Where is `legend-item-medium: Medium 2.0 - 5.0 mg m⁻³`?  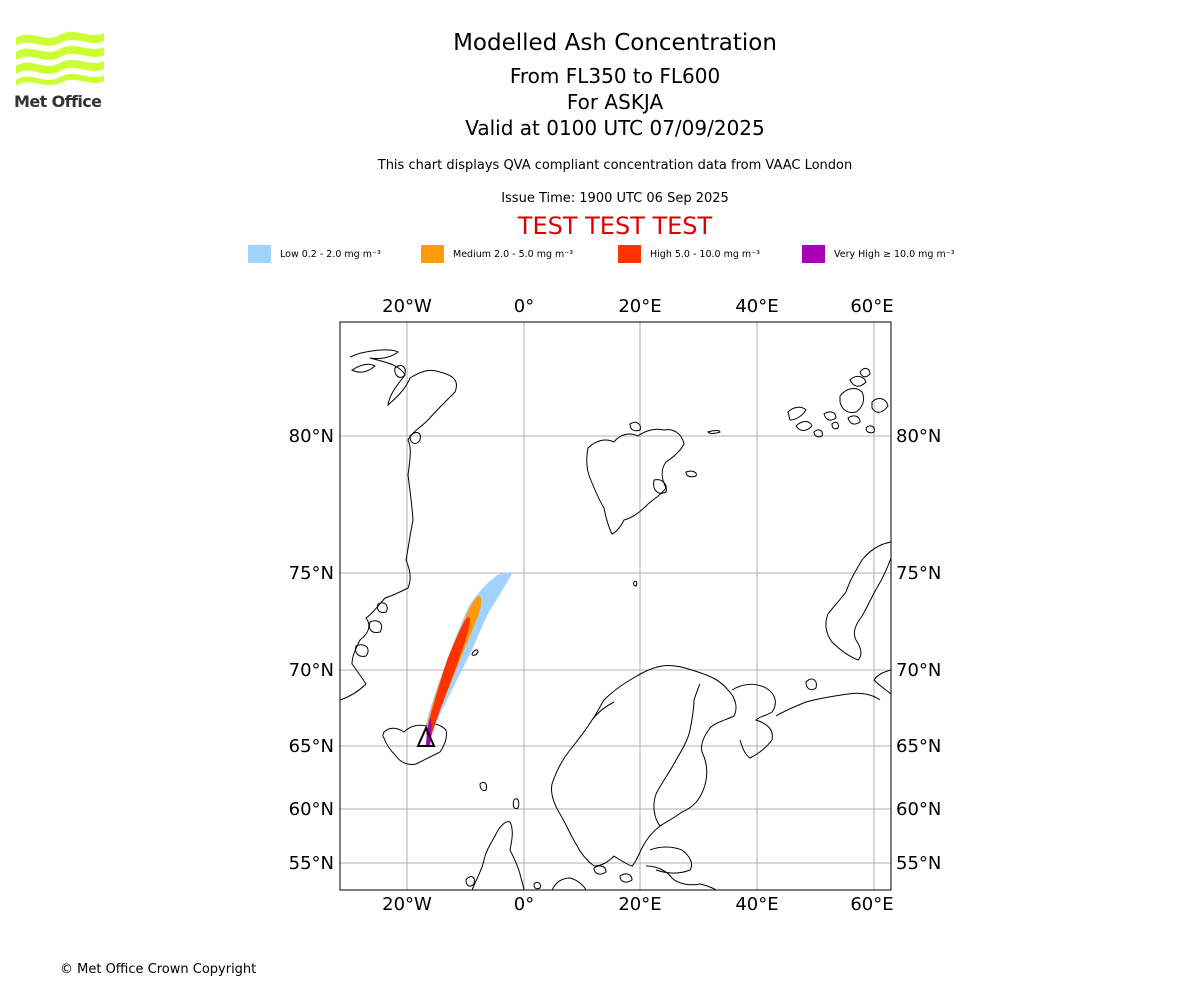
legend-item-medium: Medium 2.0 - 5.0 mg m⁻³ is located at coordinates (497, 254).